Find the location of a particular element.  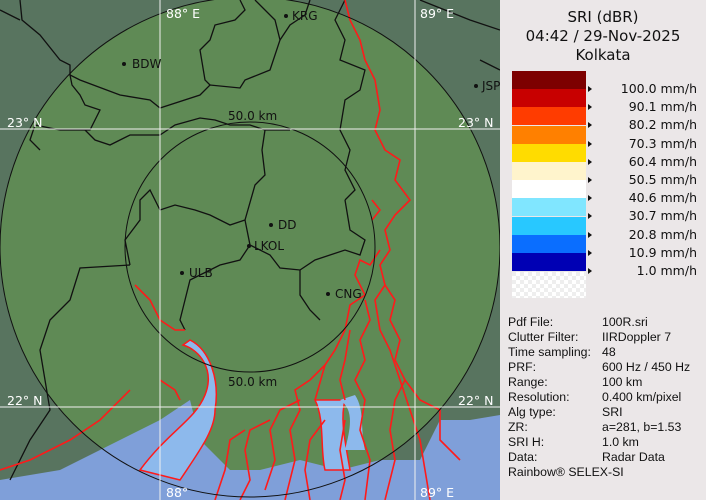

city-label-ulb: ULB is located at coordinates (201, 273).